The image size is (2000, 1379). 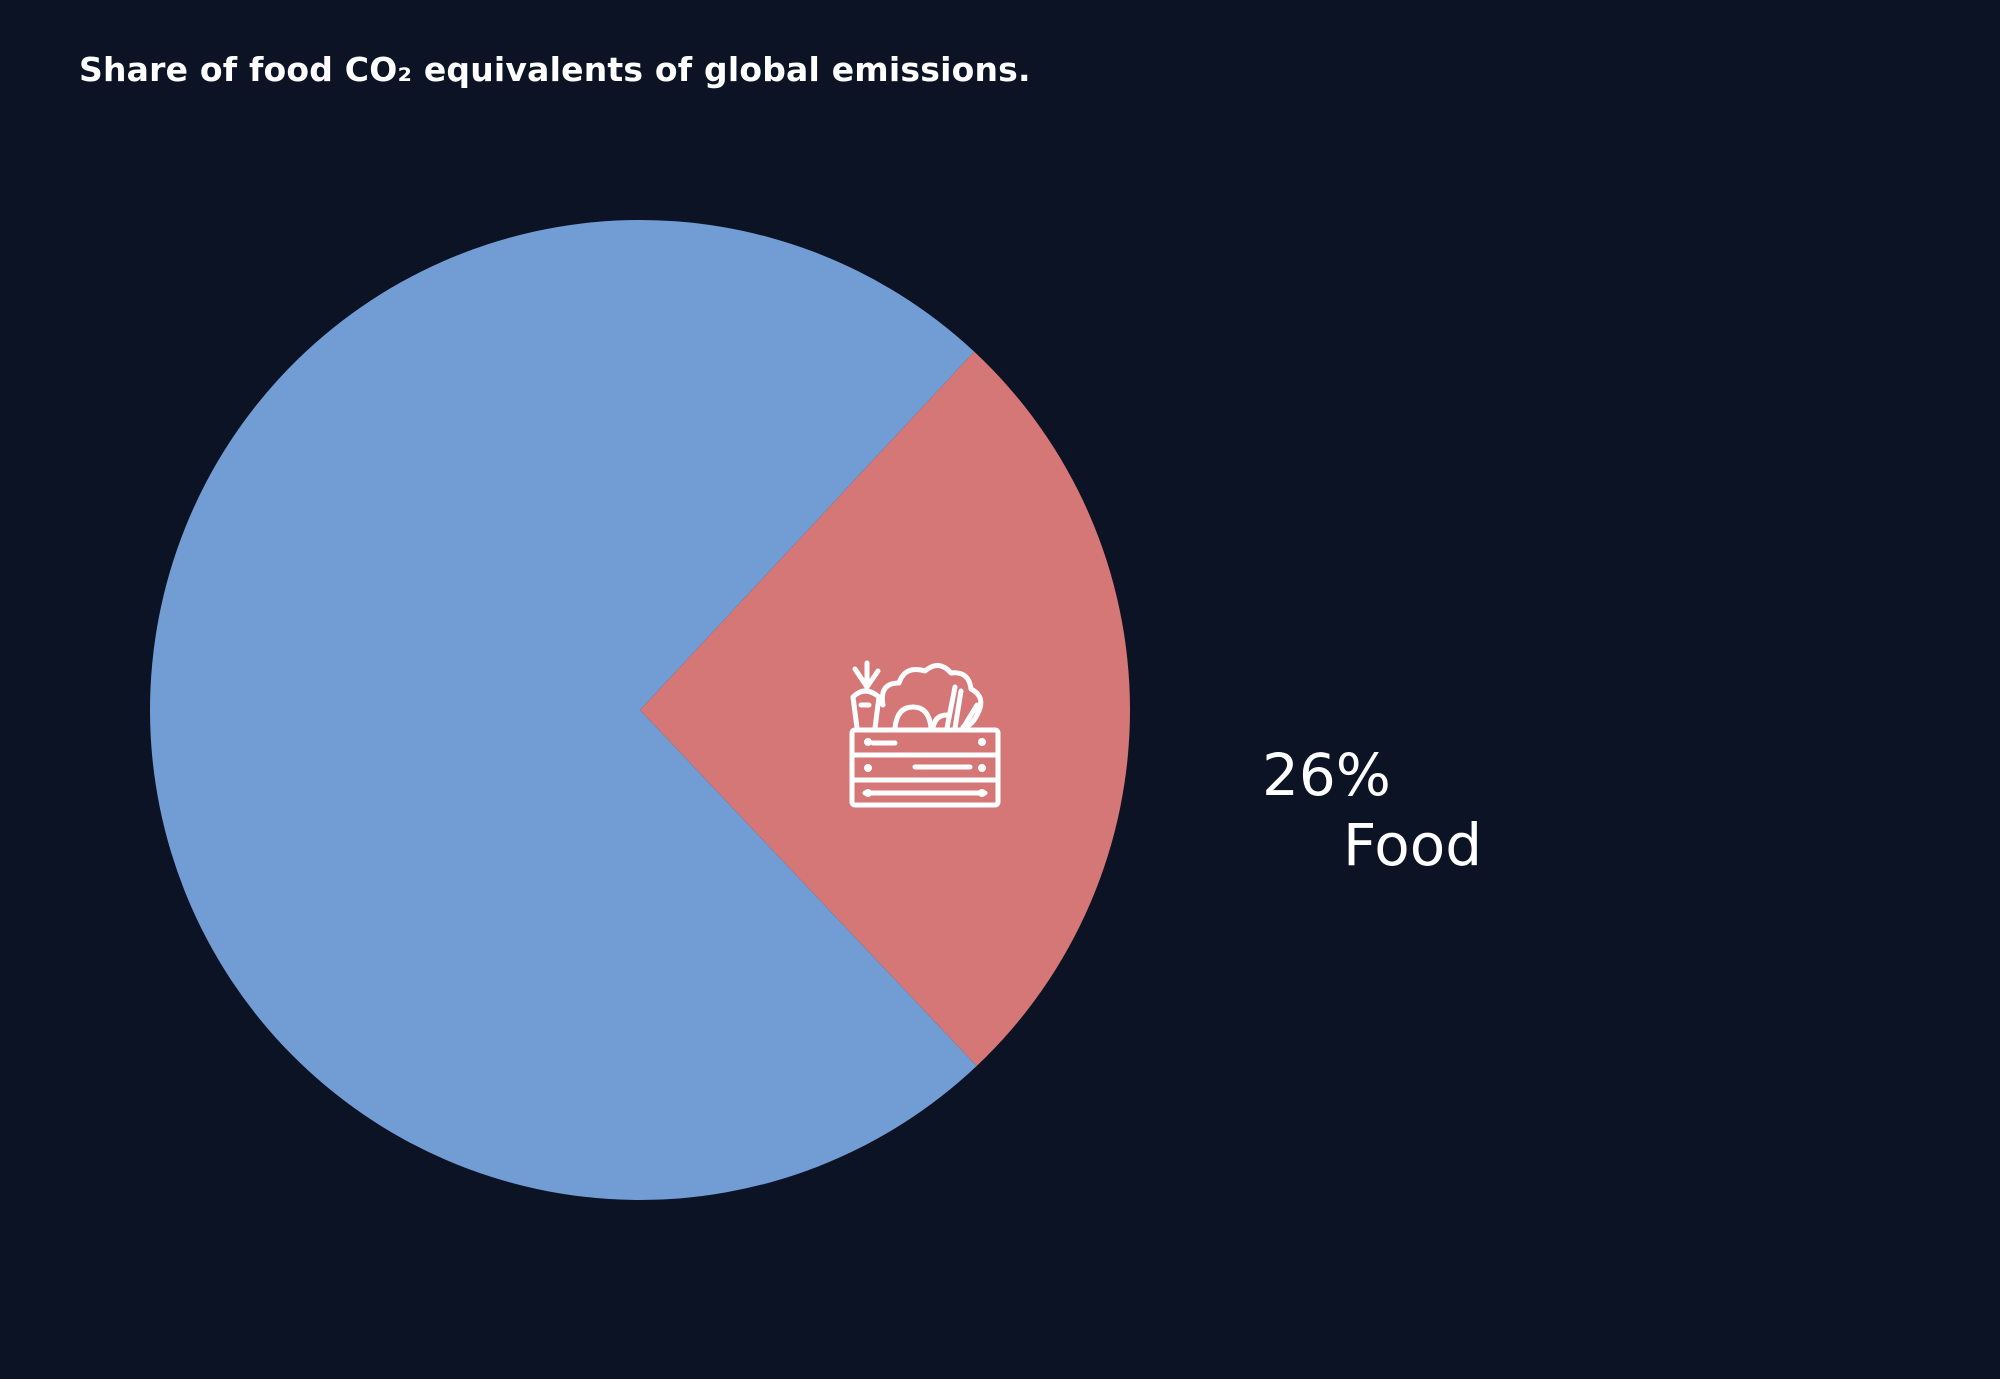 What do you see at coordinates (1326, 775) in the screenshot?
I see `food-percent-label: 26%` at bounding box center [1326, 775].